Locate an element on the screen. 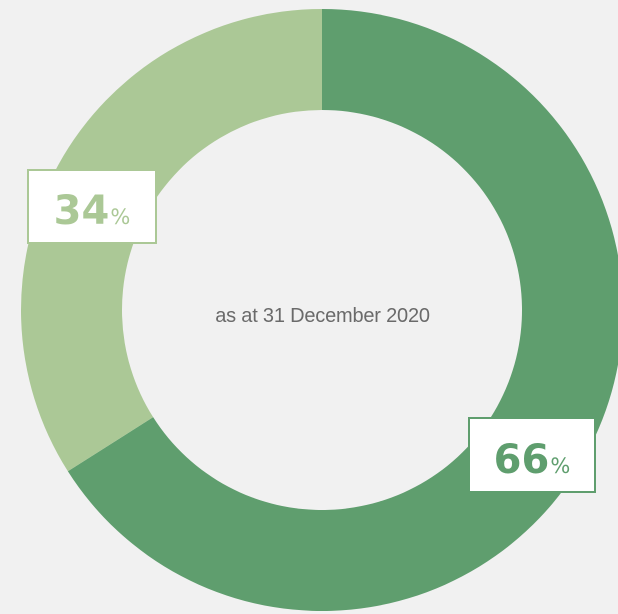 The height and width of the screenshot is (614, 618). slice-label-value: 34 is located at coordinates (81, 211).